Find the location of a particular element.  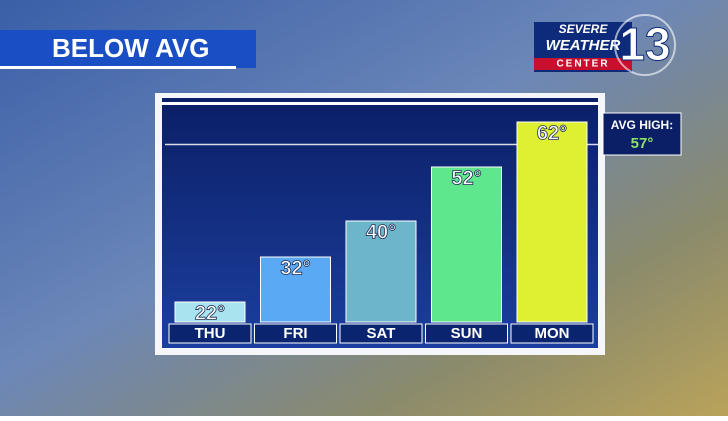

x-tick-label: SUN is located at coordinates (467, 333).